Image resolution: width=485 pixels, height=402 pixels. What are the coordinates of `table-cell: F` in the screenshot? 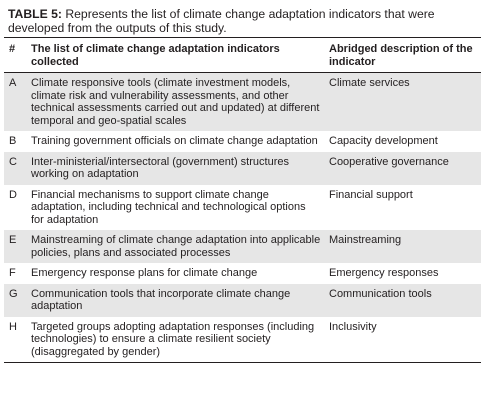 It's located at (12, 273).